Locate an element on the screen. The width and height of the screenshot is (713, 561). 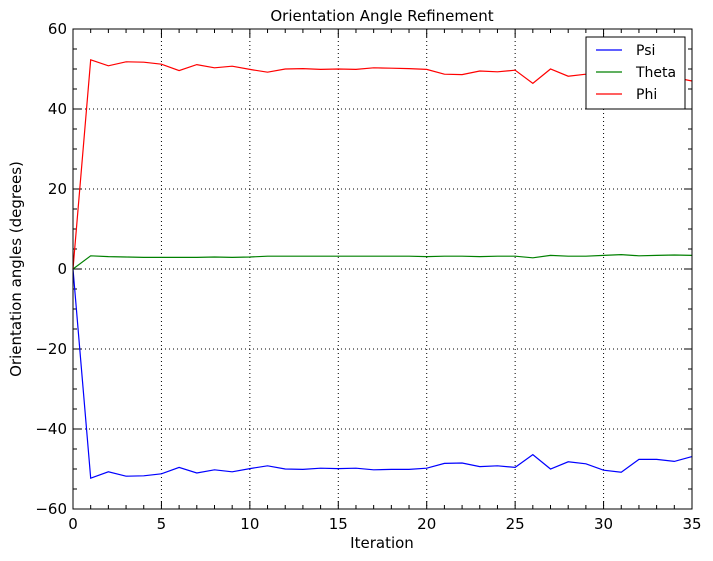
x-tick-label: 30 is located at coordinates (603, 524).